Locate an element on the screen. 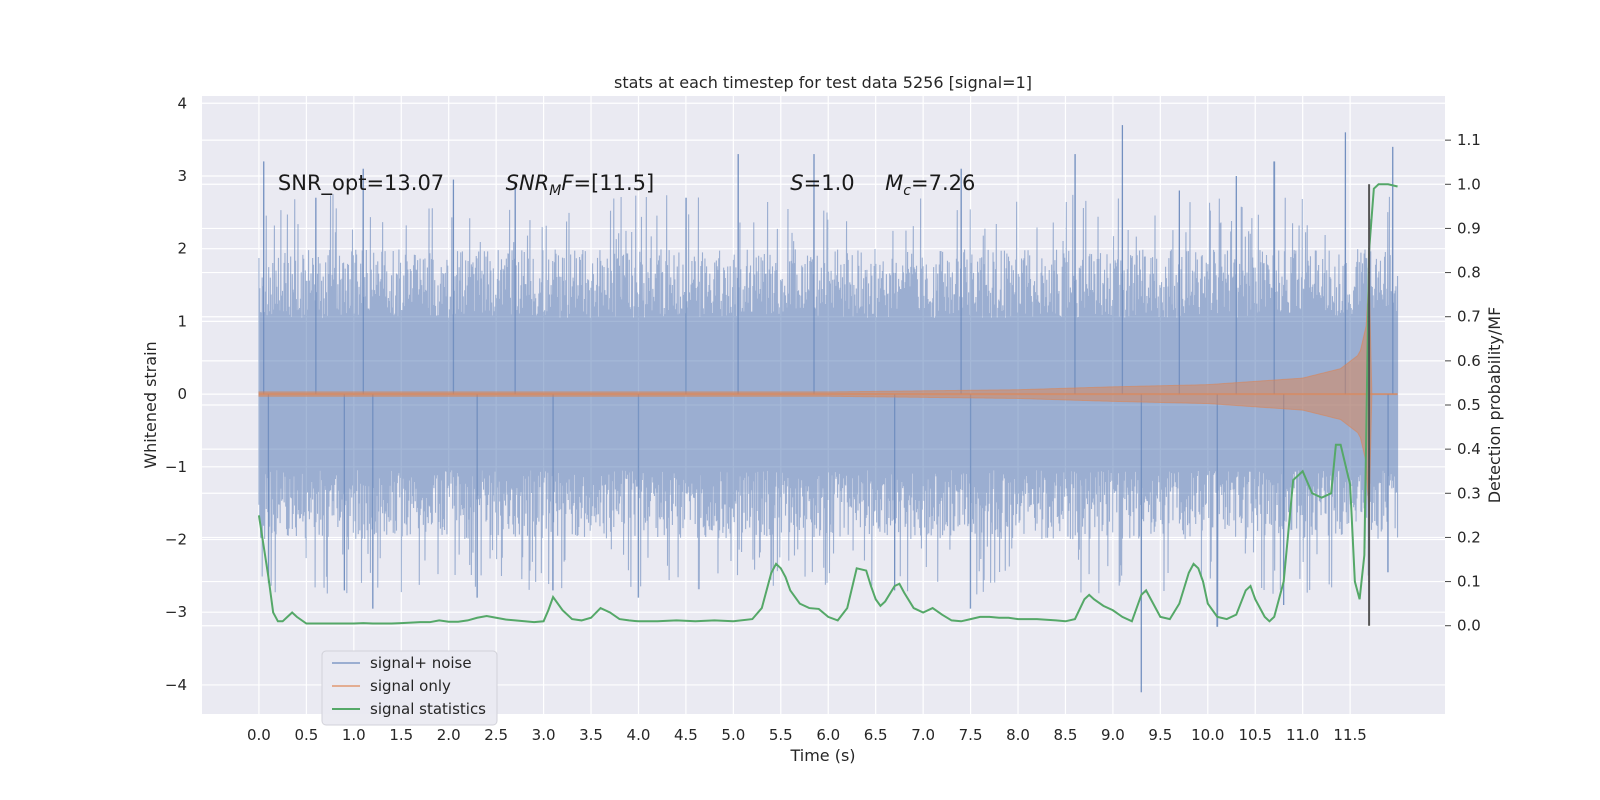  x-tick-label: 0.5 is located at coordinates (306, 735).